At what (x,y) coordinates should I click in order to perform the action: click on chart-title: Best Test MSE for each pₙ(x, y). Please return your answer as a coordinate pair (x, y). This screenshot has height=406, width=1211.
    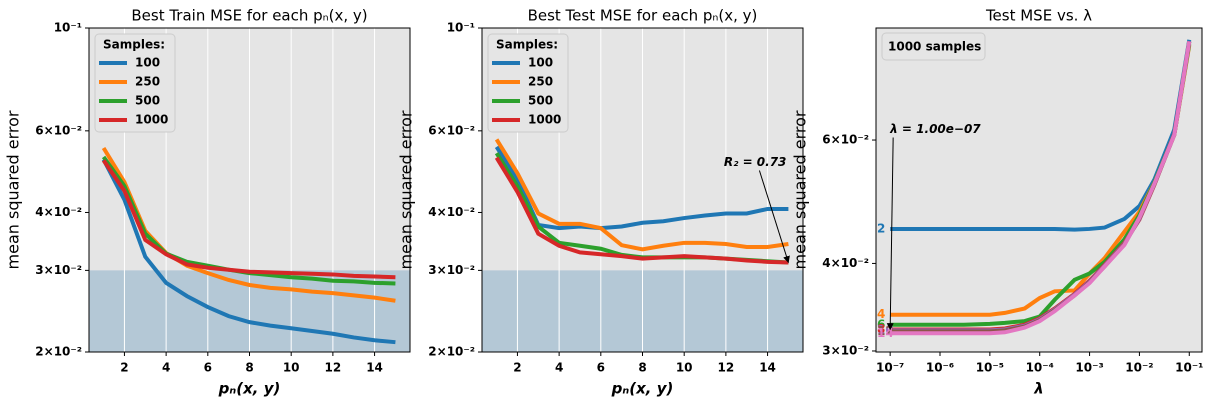
    Looking at the image, I should click on (643, 16).